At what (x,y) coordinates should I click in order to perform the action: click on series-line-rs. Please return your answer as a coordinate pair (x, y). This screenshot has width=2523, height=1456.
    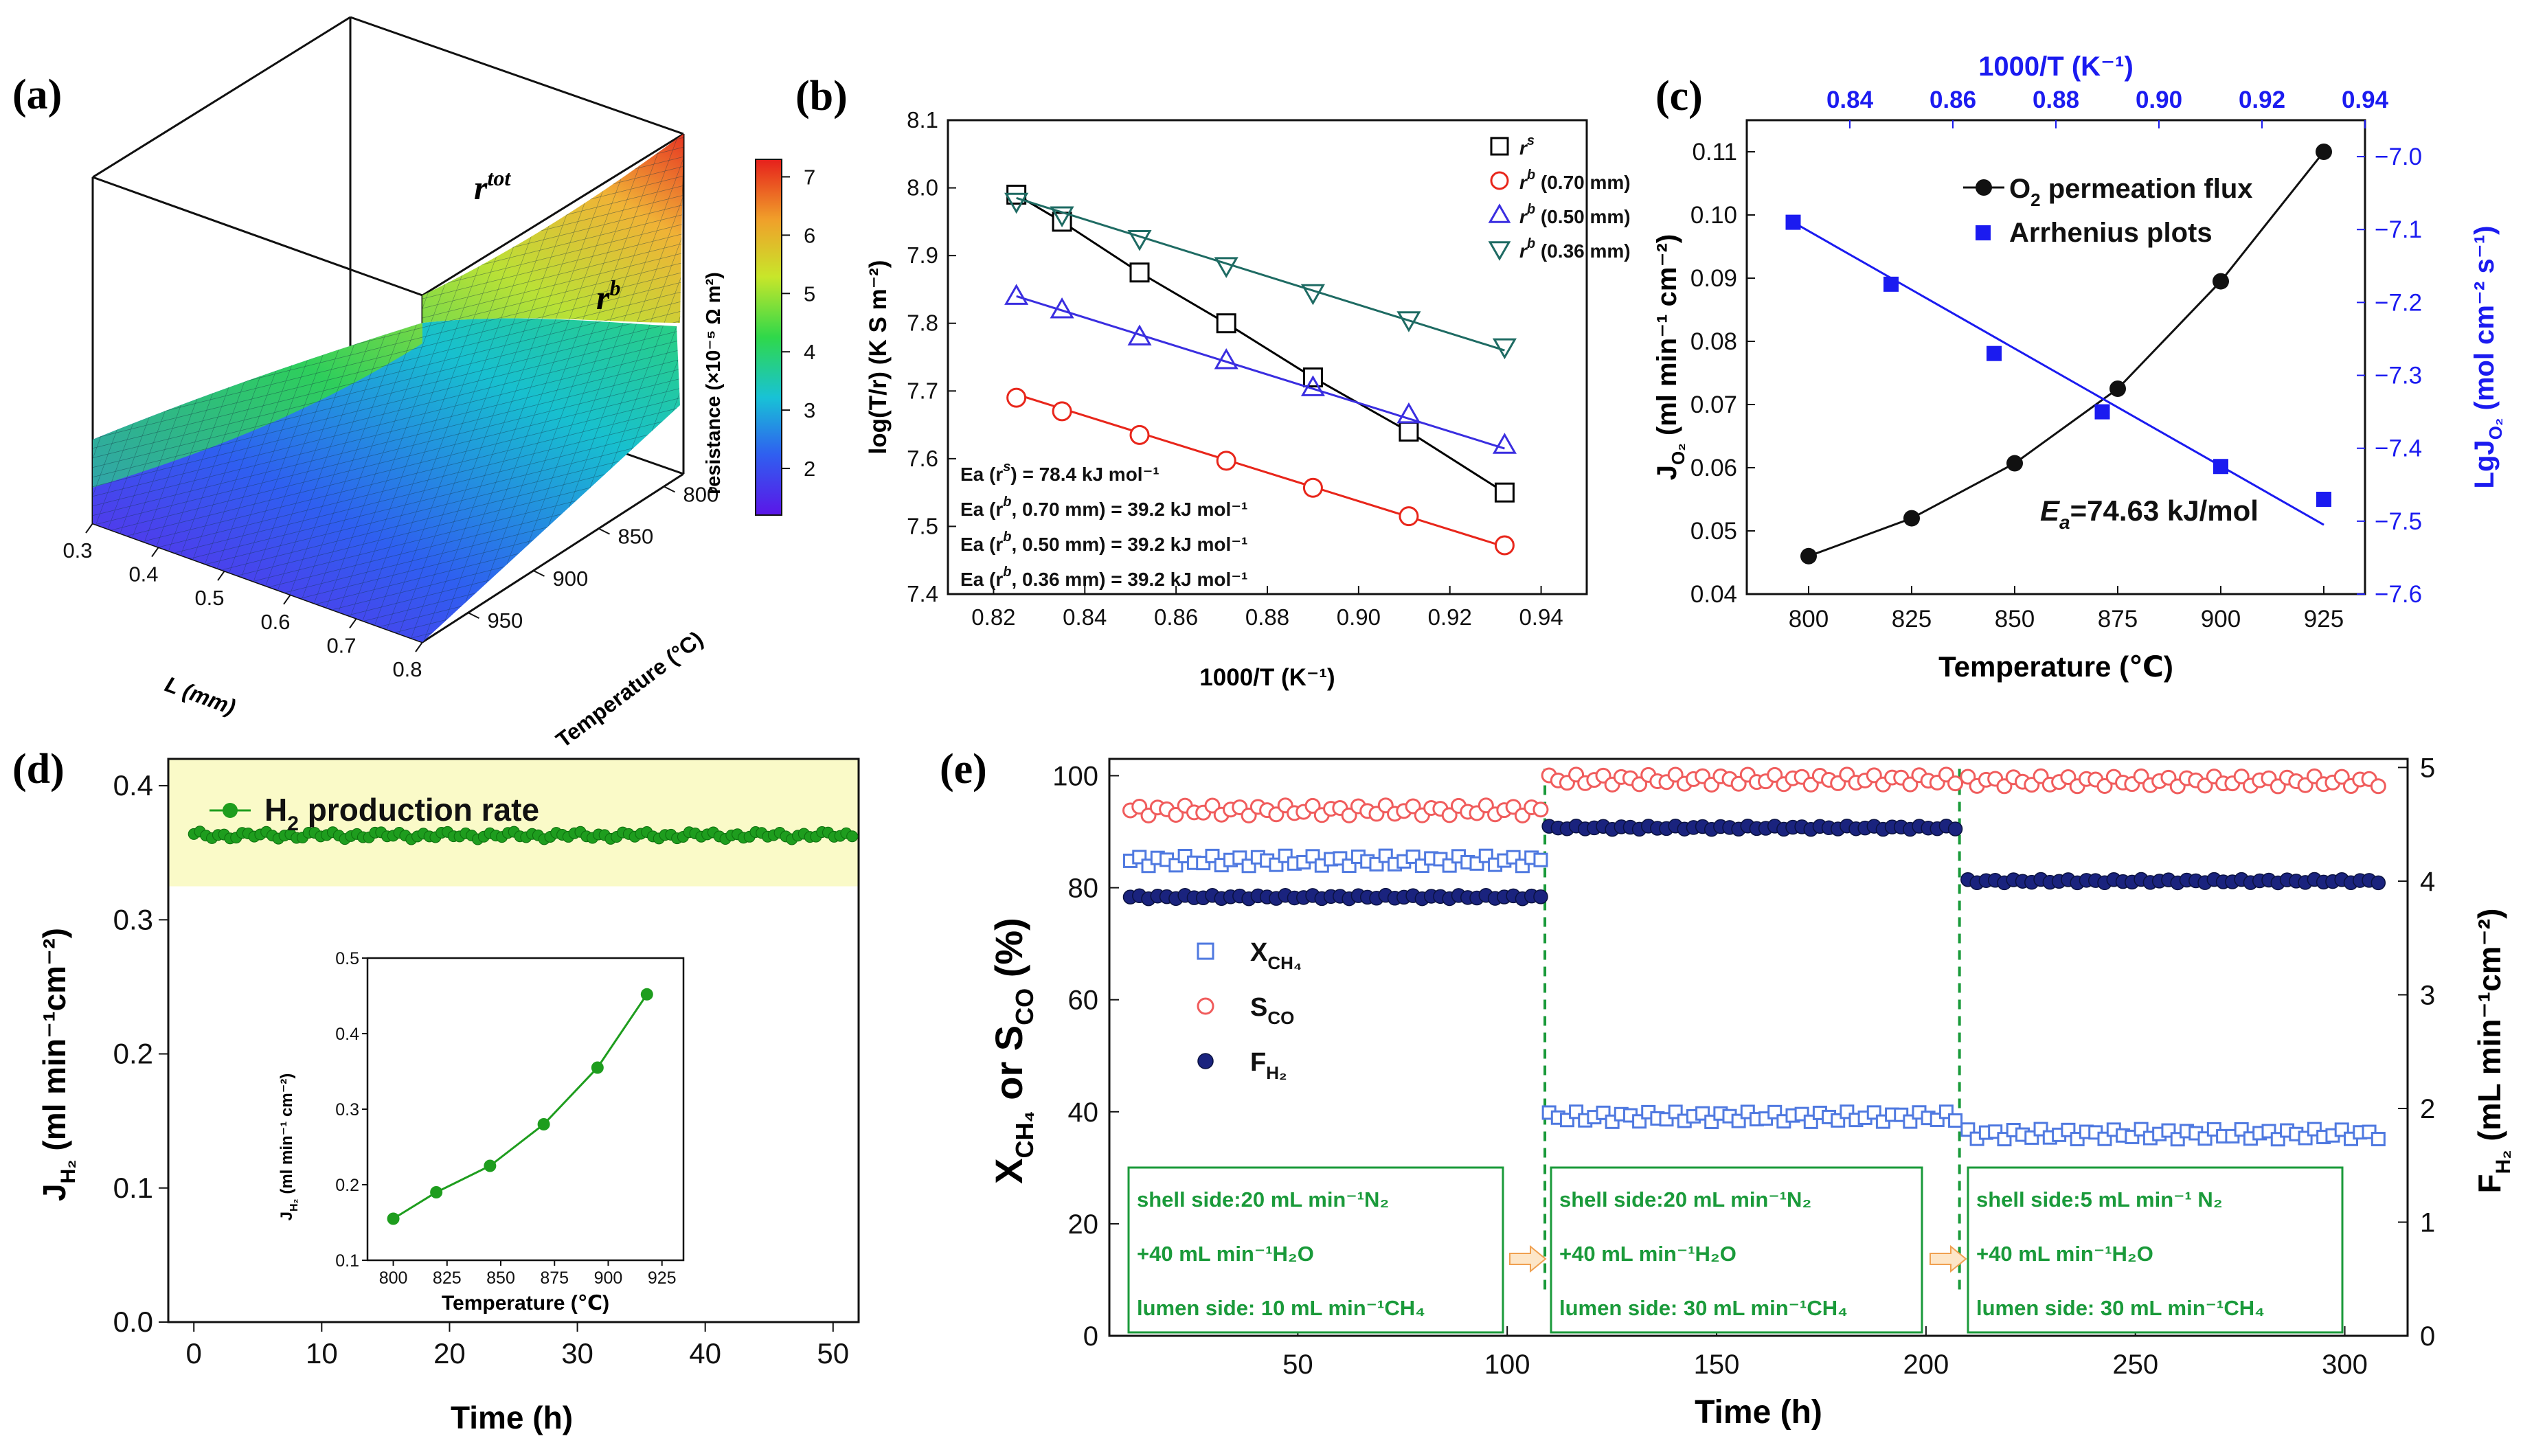
    Looking at the image, I should click on (1260, 344).